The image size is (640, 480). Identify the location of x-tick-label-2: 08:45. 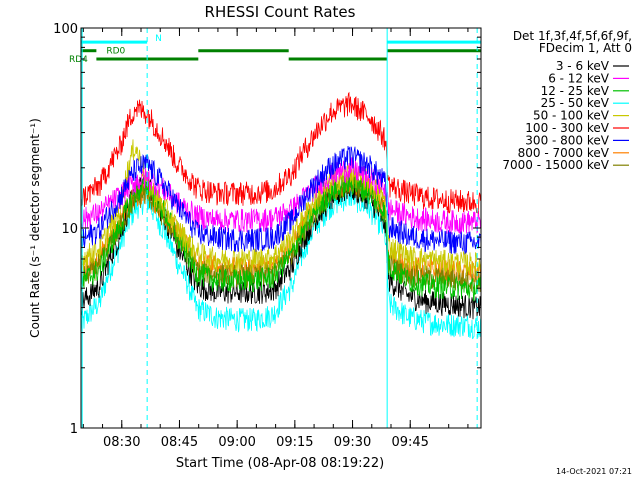
(179, 442).